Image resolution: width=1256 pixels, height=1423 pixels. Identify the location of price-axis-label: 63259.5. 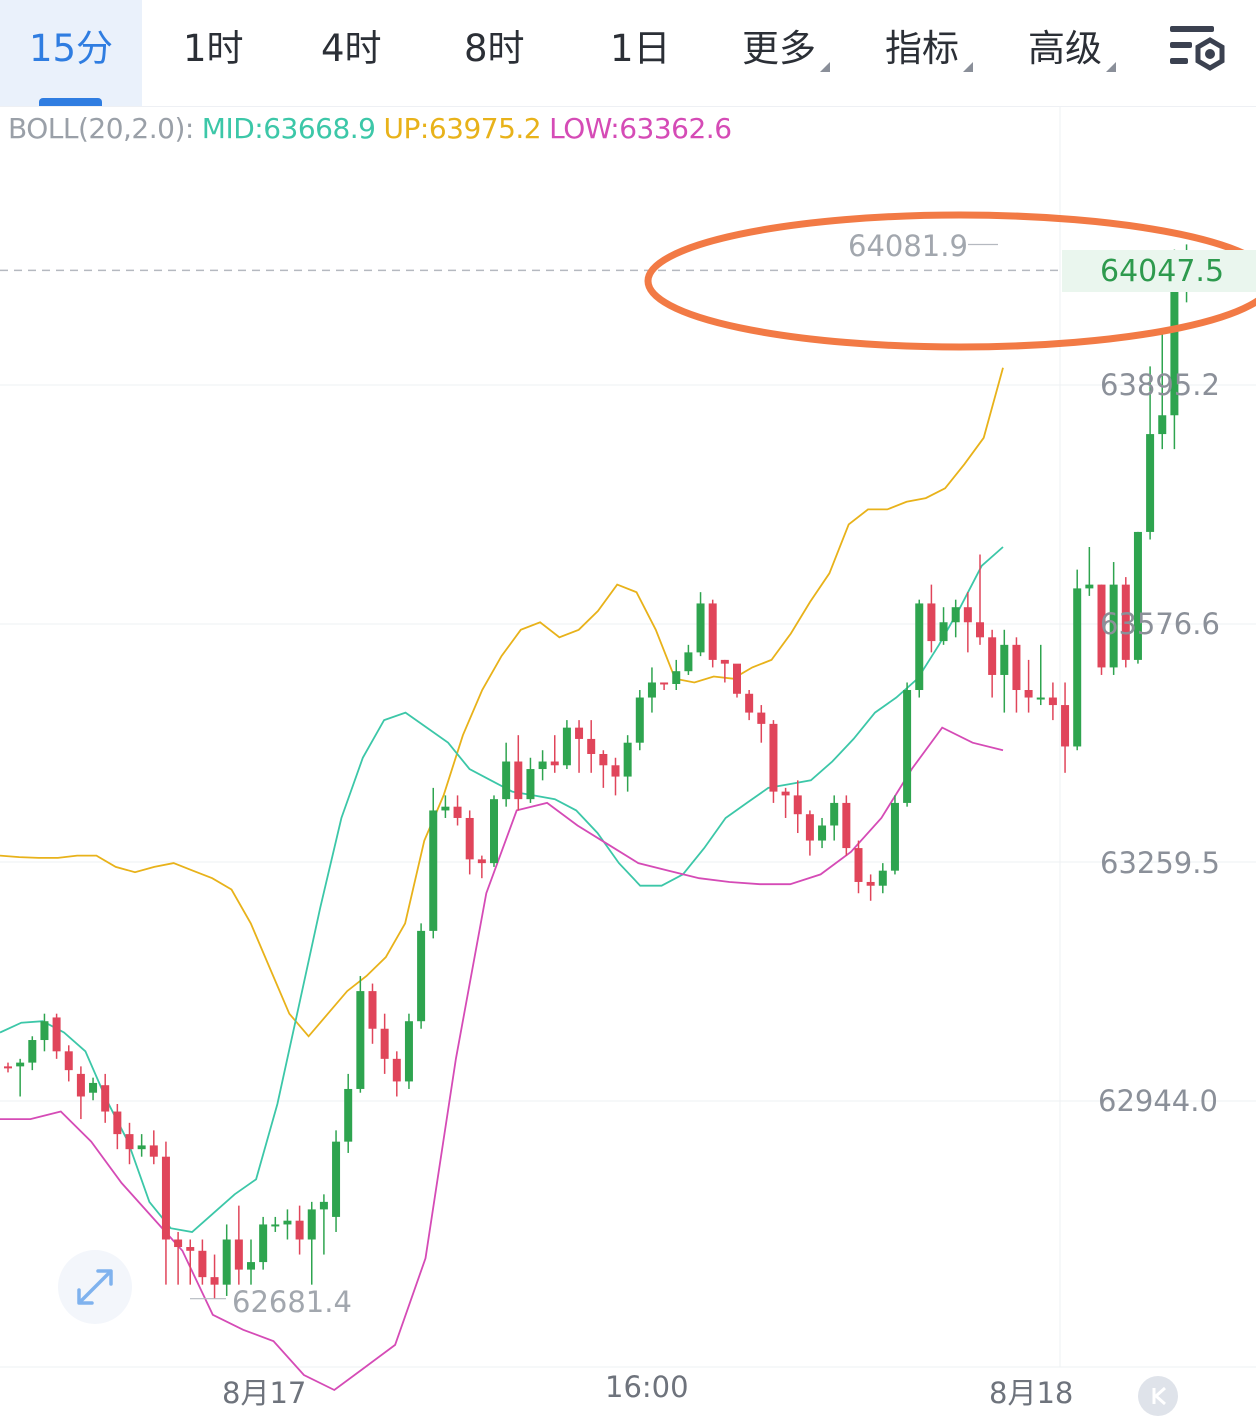
(1160, 863).